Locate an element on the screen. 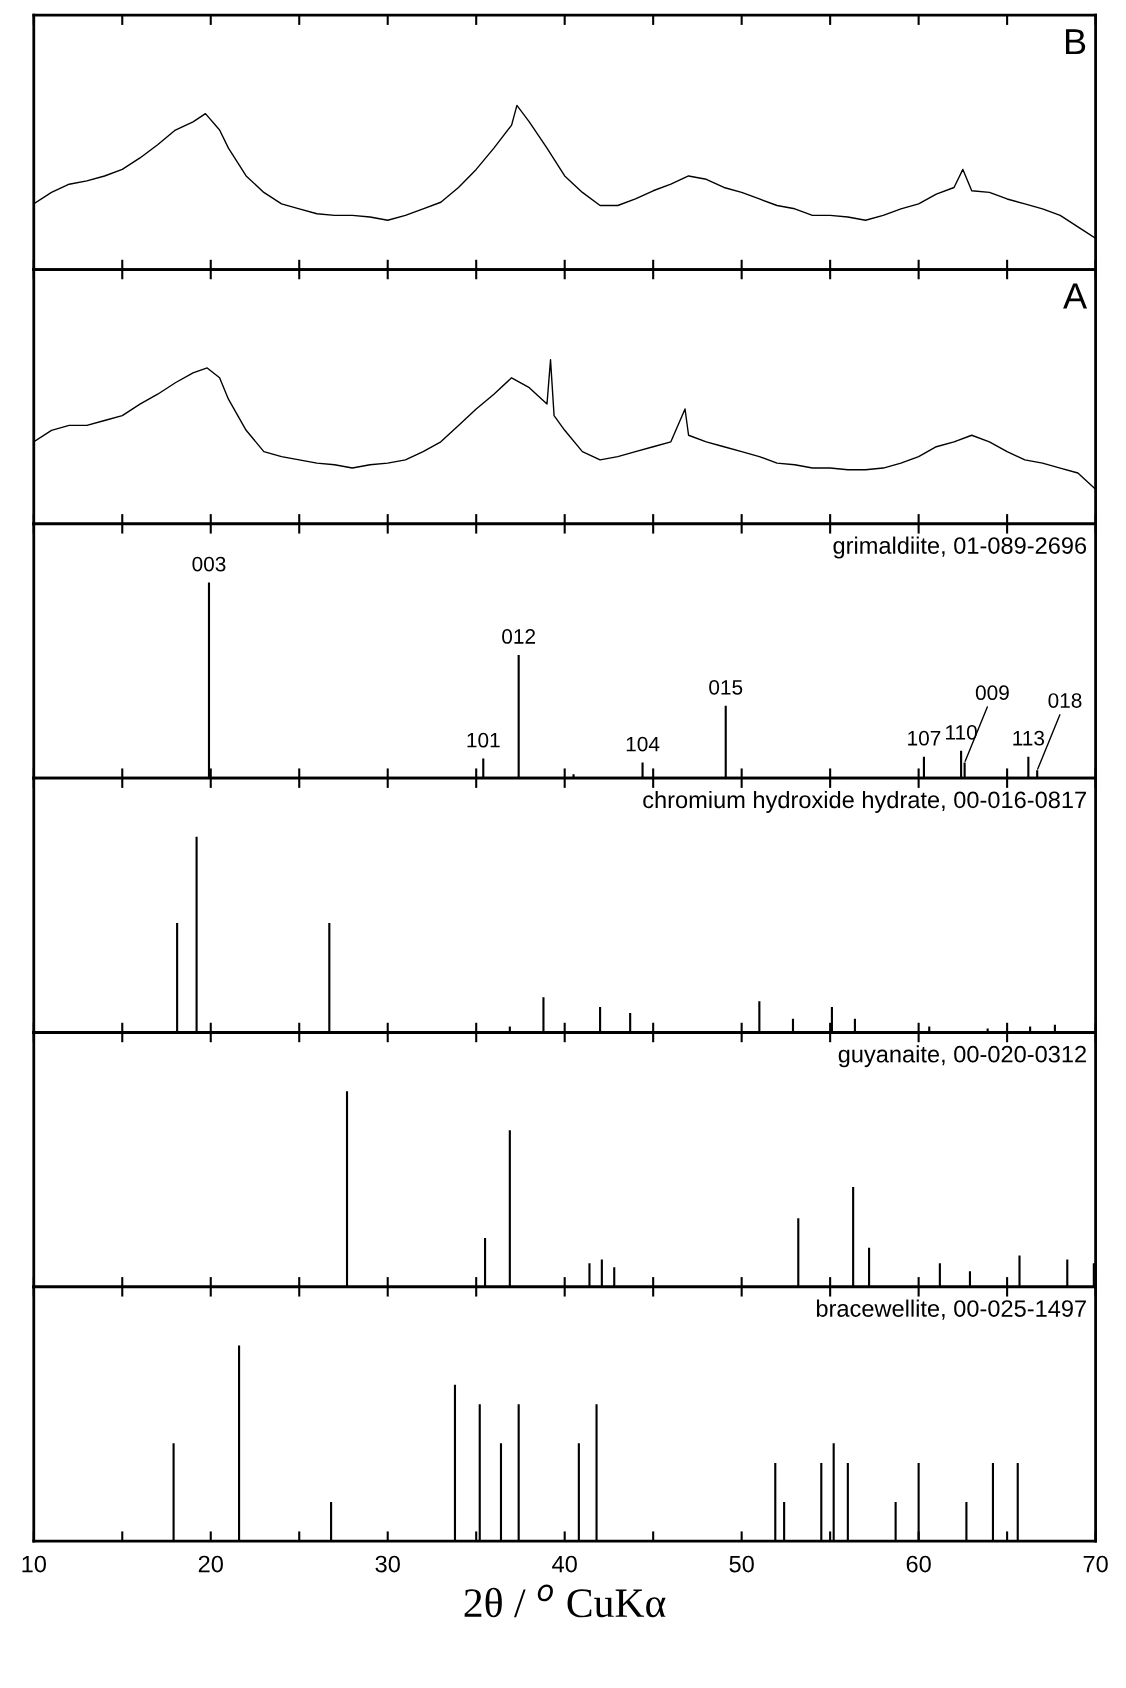 This screenshot has height=1688, width=1126. annotation: 018 is located at coordinates (1065, 700).